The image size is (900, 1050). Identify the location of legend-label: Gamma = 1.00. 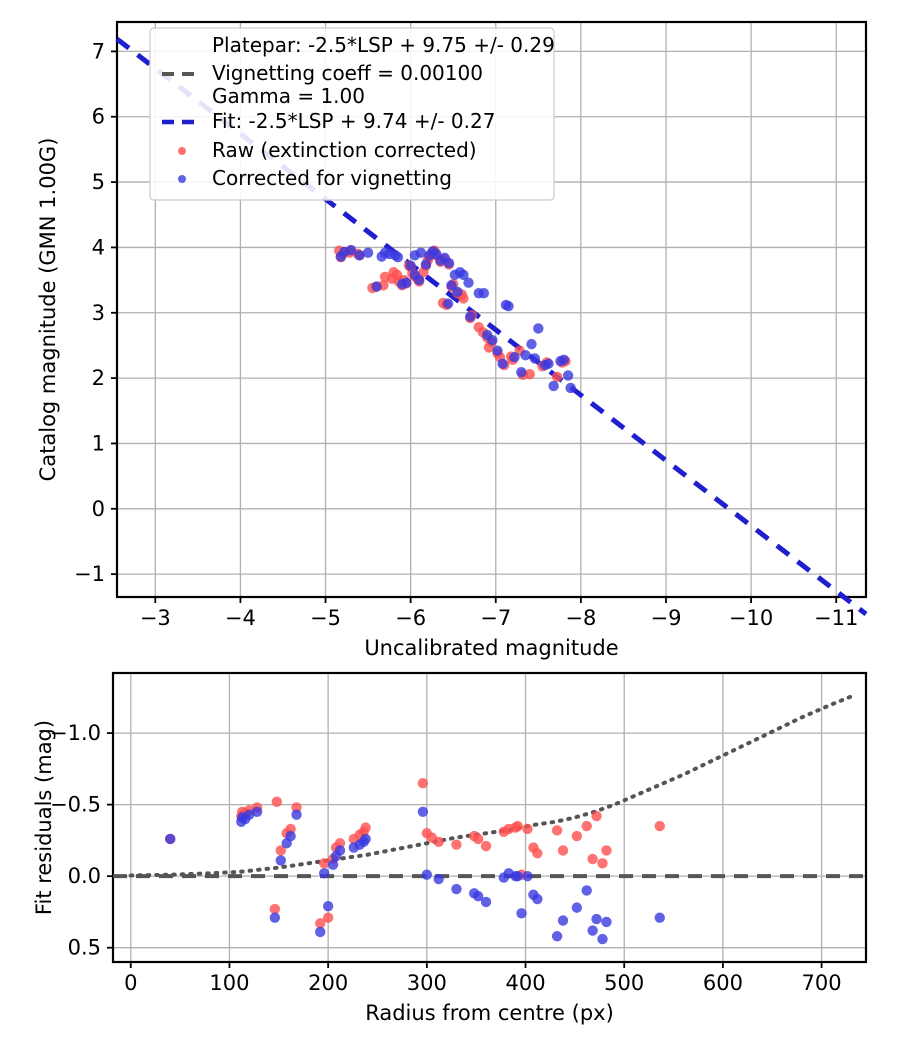
(288, 96).